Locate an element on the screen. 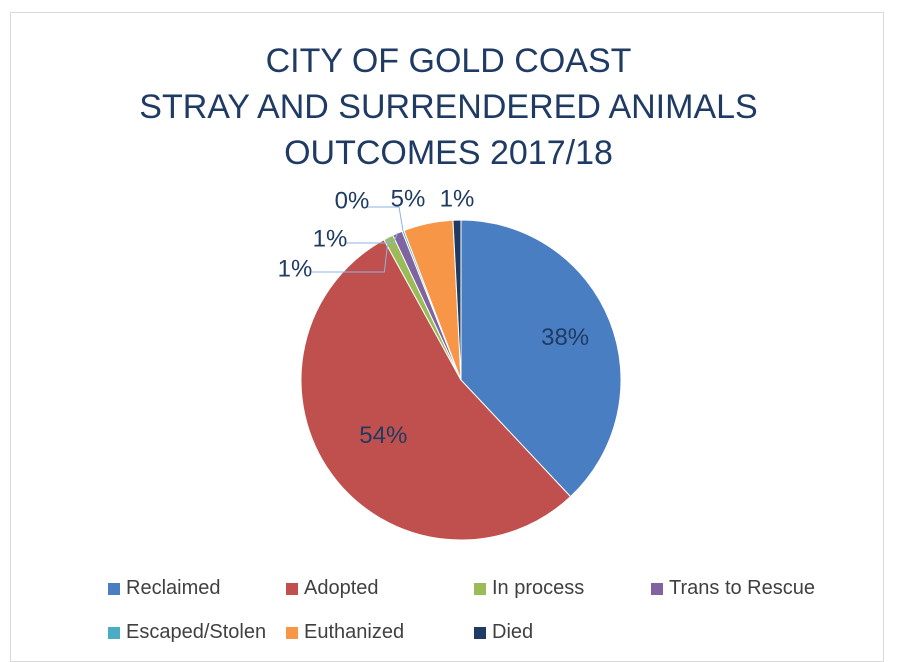 The width and height of the screenshot is (897, 662). pie-label-reclaimed: 38% is located at coordinates (565, 337).